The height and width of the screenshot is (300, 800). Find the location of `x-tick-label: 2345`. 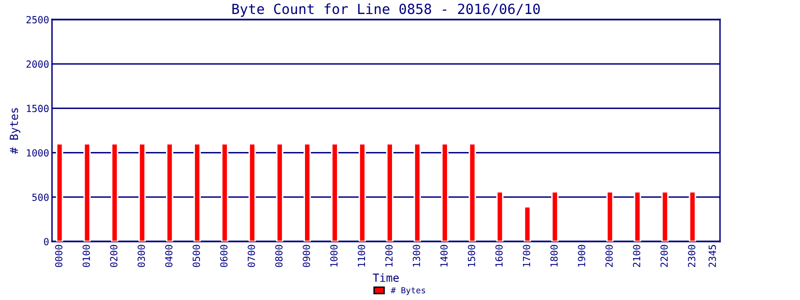

x-tick-label: 2345 is located at coordinates (712, 256).